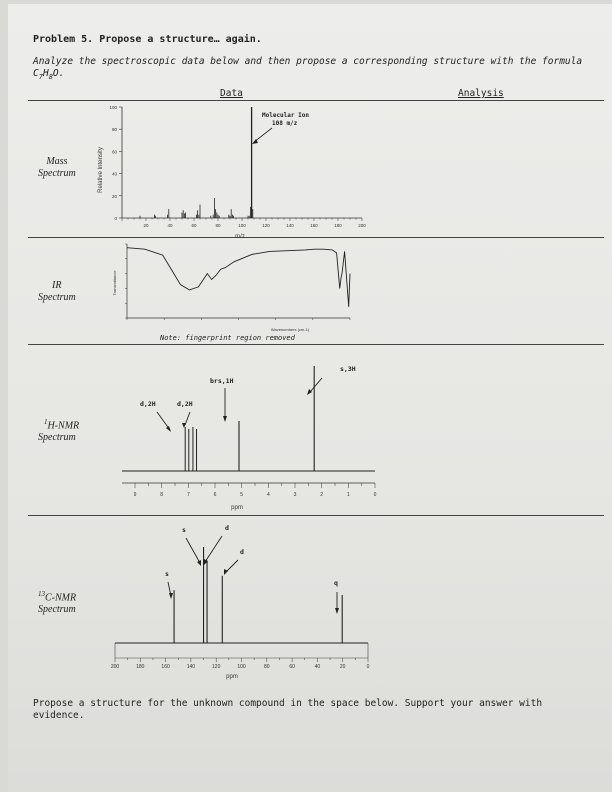 The width and height of the screenshot is (612, 792). What do you see at coordinates (57, 610) in the screenshot?
I see `cnmr-label-line2: Spectrum` at bounding box center [57, 610].